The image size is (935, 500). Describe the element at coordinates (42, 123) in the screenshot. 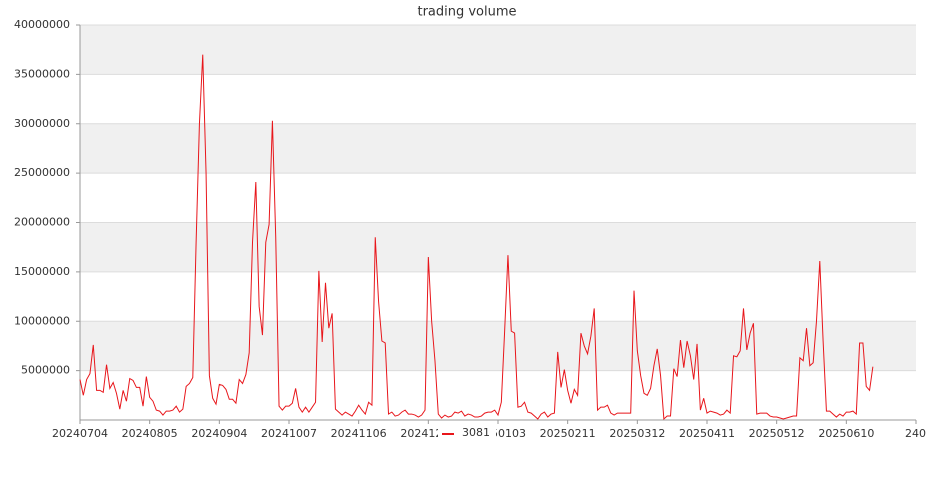

I see `y-tick-label: 30000000` at that location.